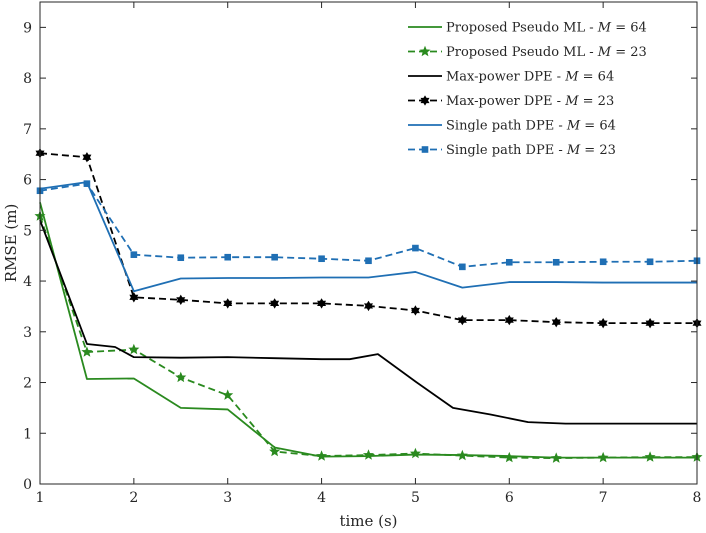  I want to click on legend-item: Max-power DPE - M = 64, so click(511, 77).